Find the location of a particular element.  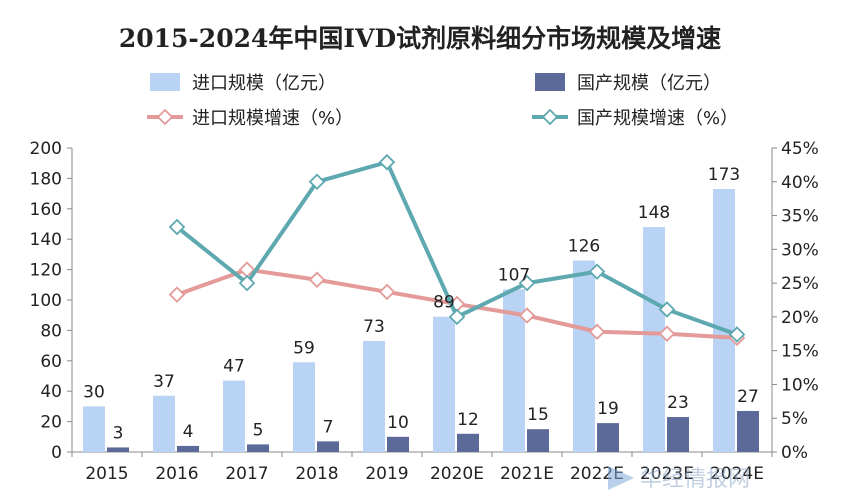

left-tick-label: 140 is located at coordinates (46, 240).